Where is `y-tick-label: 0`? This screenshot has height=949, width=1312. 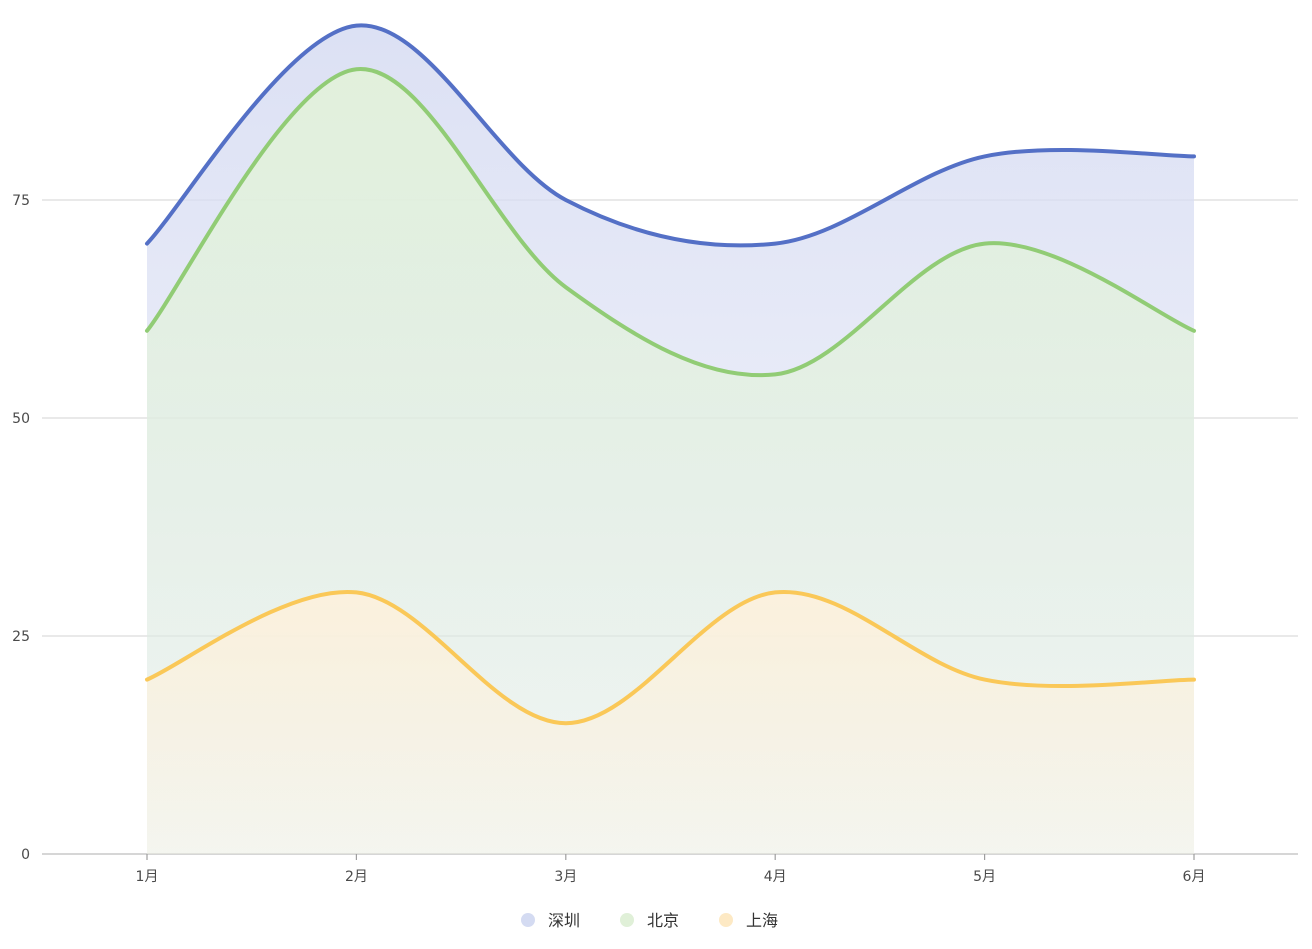 y-tick-label: 0 is located at coordinates (25, 855).